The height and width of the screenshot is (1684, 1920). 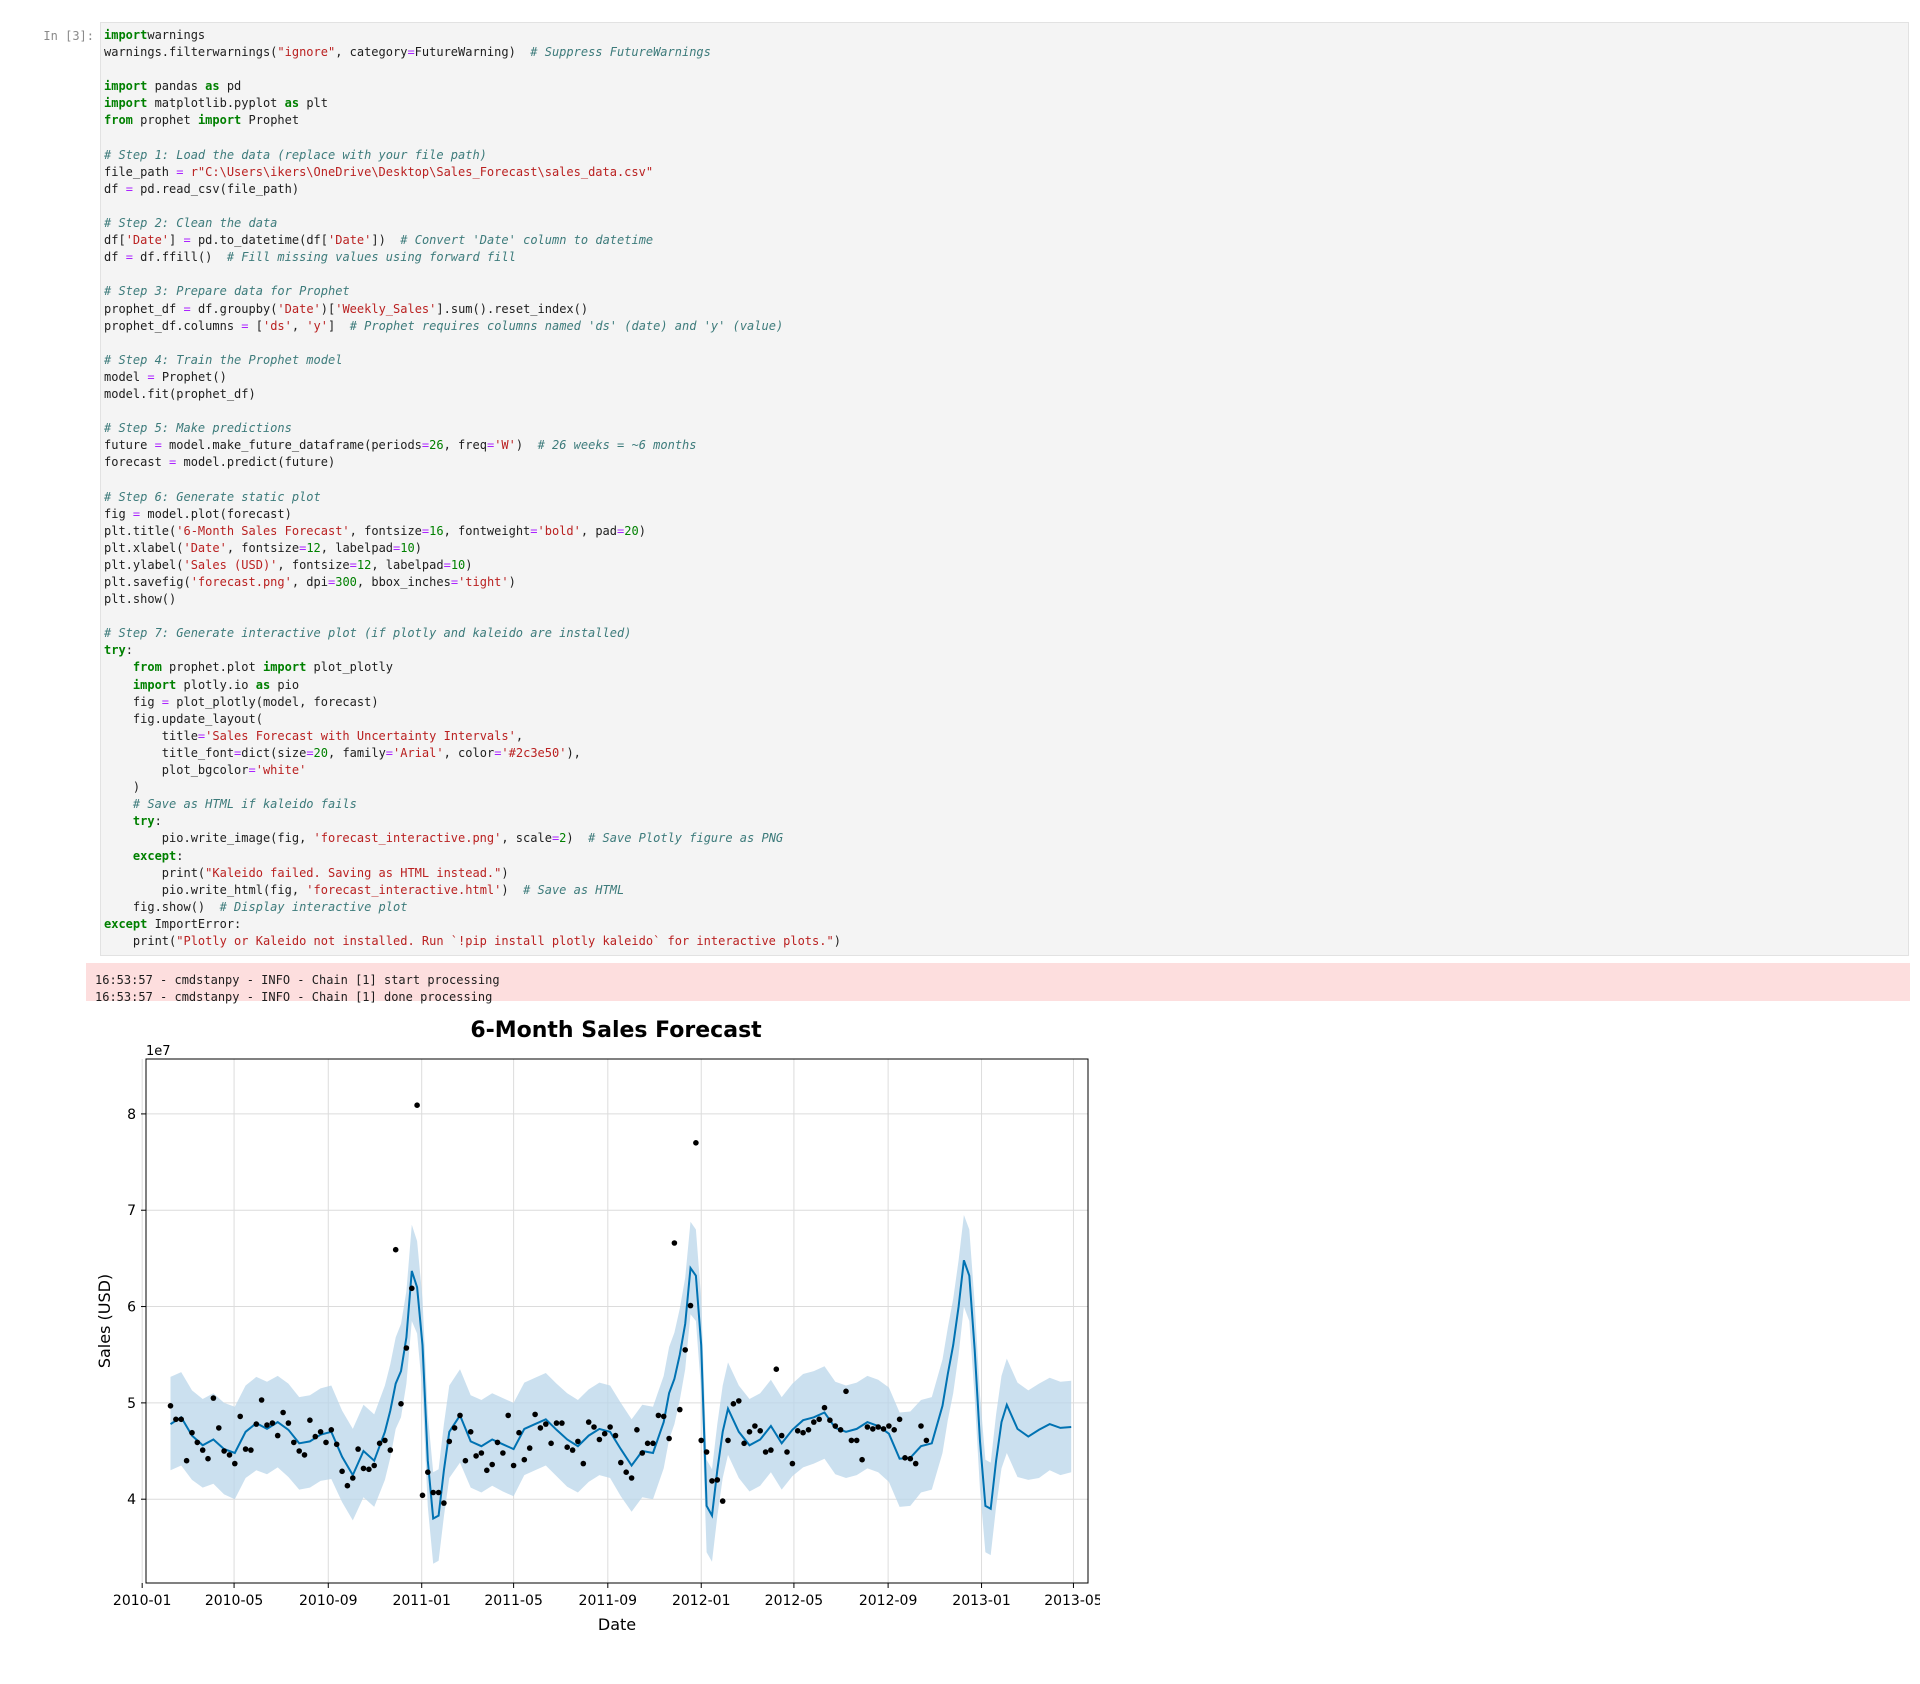 What do you see at coordinates (244, 804) in the screenshot?
I see `code-token: # Save as HTML if kaleido fails` at bounding box center [244, 804].